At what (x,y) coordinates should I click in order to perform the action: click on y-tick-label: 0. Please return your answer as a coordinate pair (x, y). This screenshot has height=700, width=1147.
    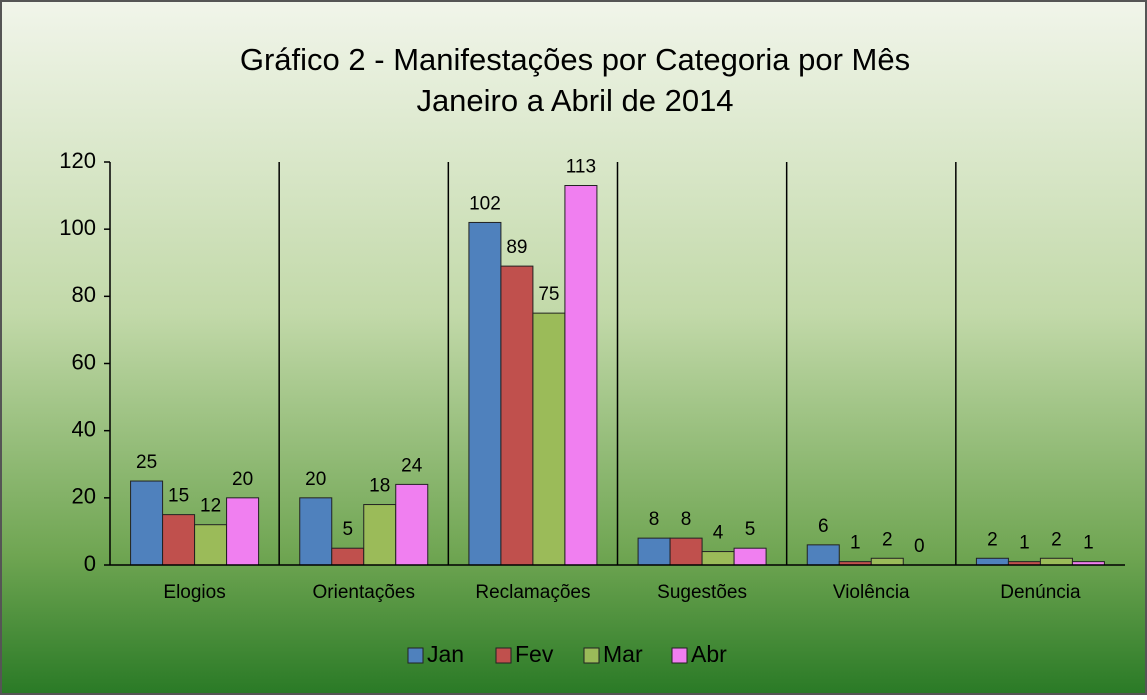
    Looking at the image, I should click on (90, 563).